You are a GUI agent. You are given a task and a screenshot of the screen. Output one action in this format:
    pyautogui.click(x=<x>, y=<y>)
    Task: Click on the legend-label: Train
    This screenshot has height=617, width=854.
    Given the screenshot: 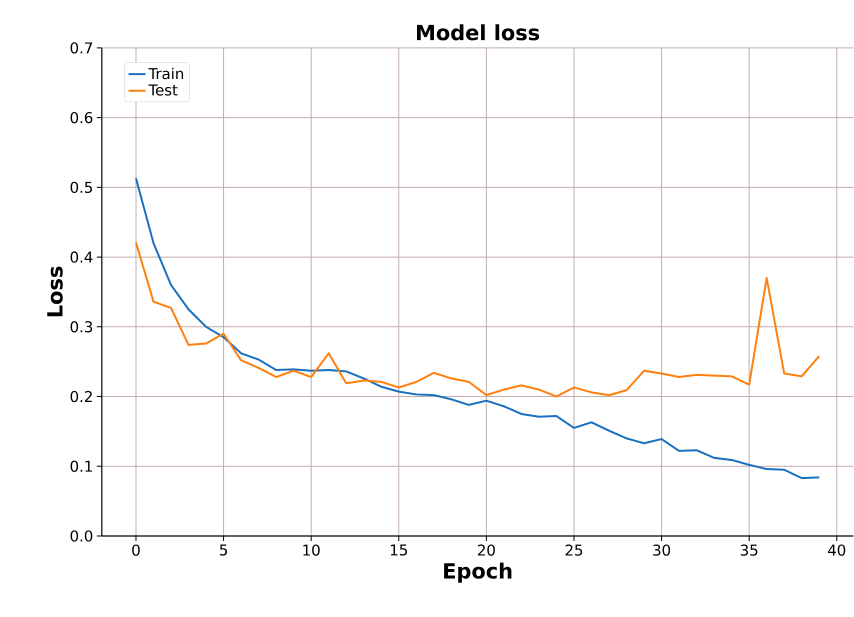 What is the action you would take?
    pyautogui.click(x=166, y=74)
    